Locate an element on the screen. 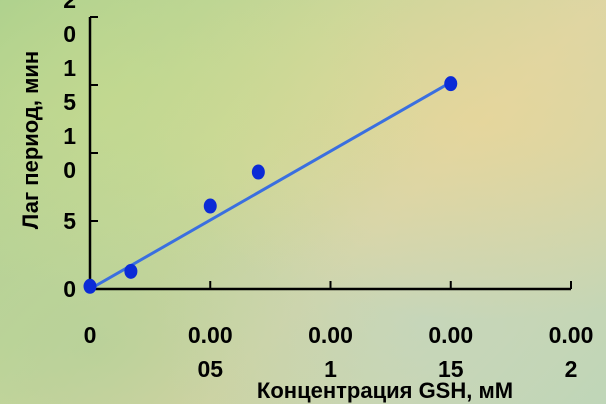 The width and height of the screenshot is (606, 404). y-axis-title: Лаг период, мин is located at coordinates (30, 140).